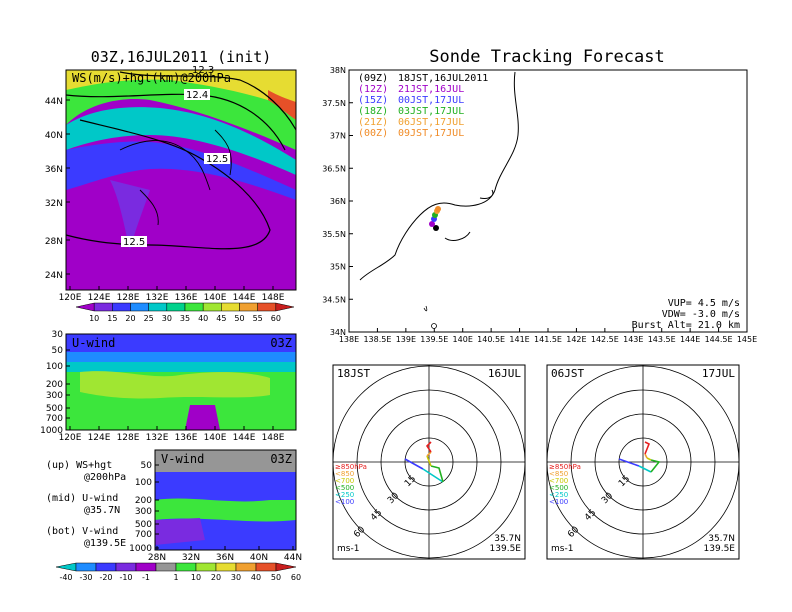  I want to click on pressure-tick-label: 300, so click(54, 396).